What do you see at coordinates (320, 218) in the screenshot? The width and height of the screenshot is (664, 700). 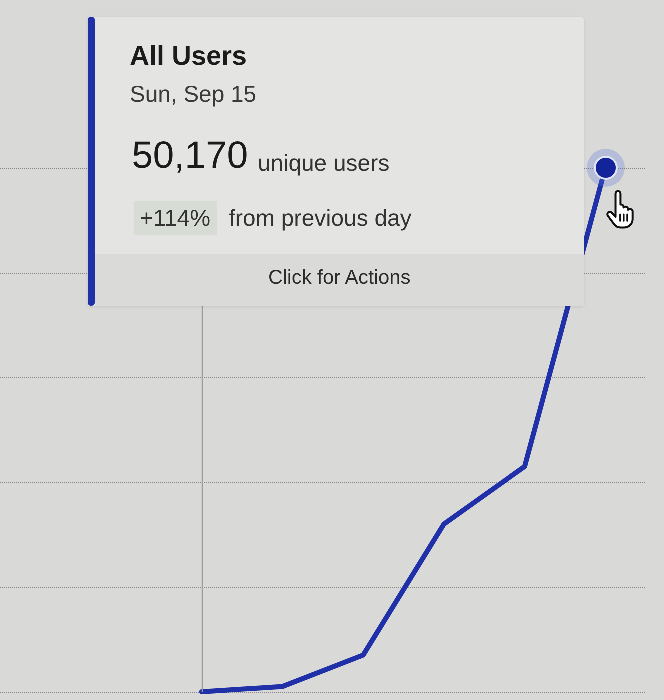 I see `annotation: from previous day` at bounding box center [320, 218].